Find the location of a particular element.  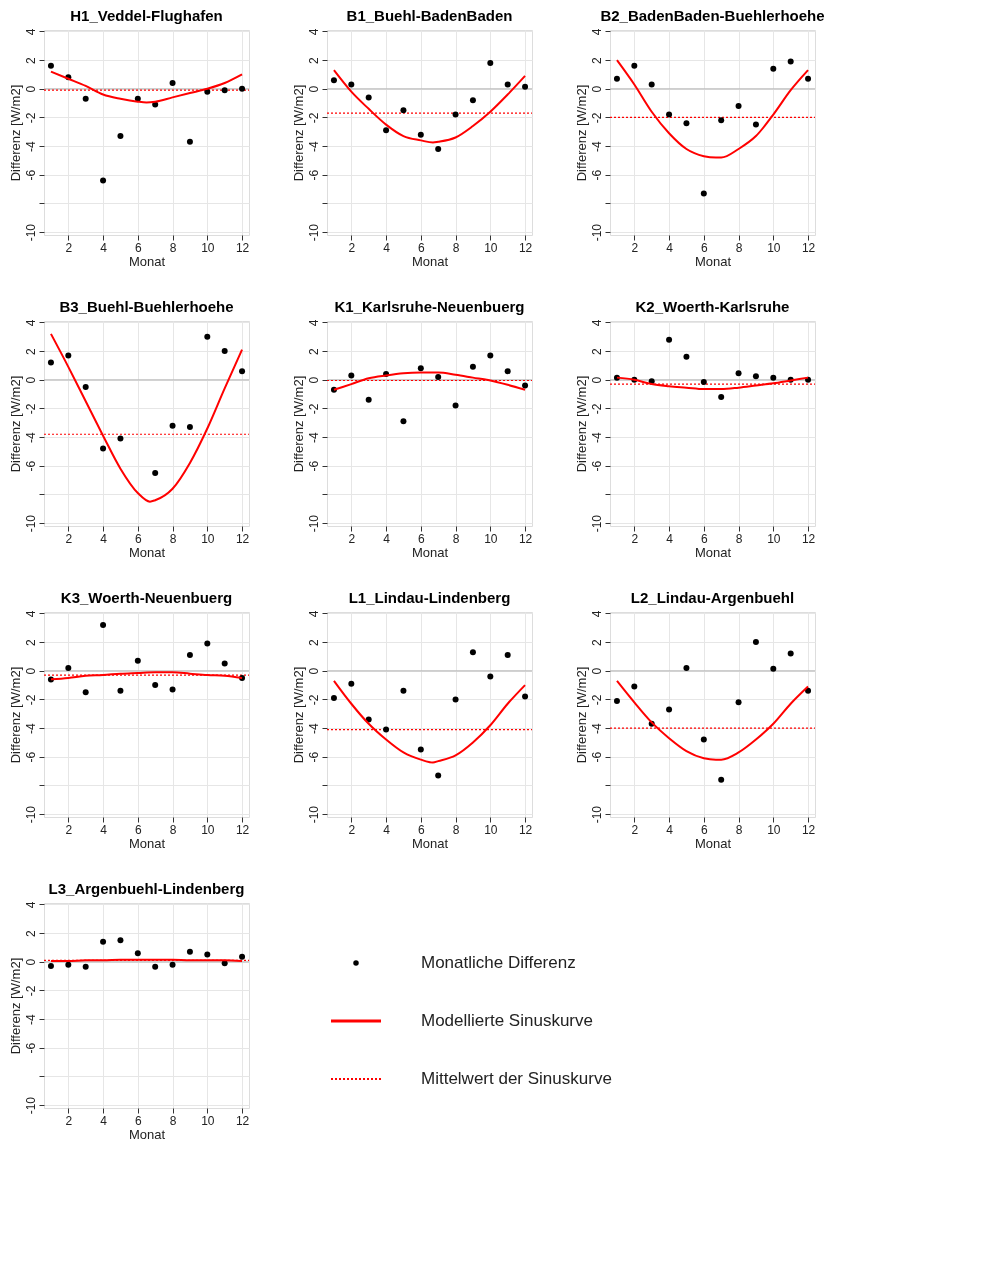

chart-title: H1_Veddel-Flughafen is located at coordinates (146, 16).